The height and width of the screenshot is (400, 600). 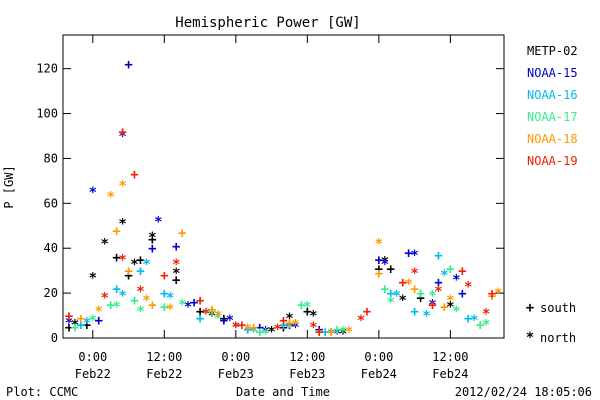 What do you see at coordinates (51, 248) in the screenshot?
I see `y-tick-label: 40` at bounding box center [51, 248].